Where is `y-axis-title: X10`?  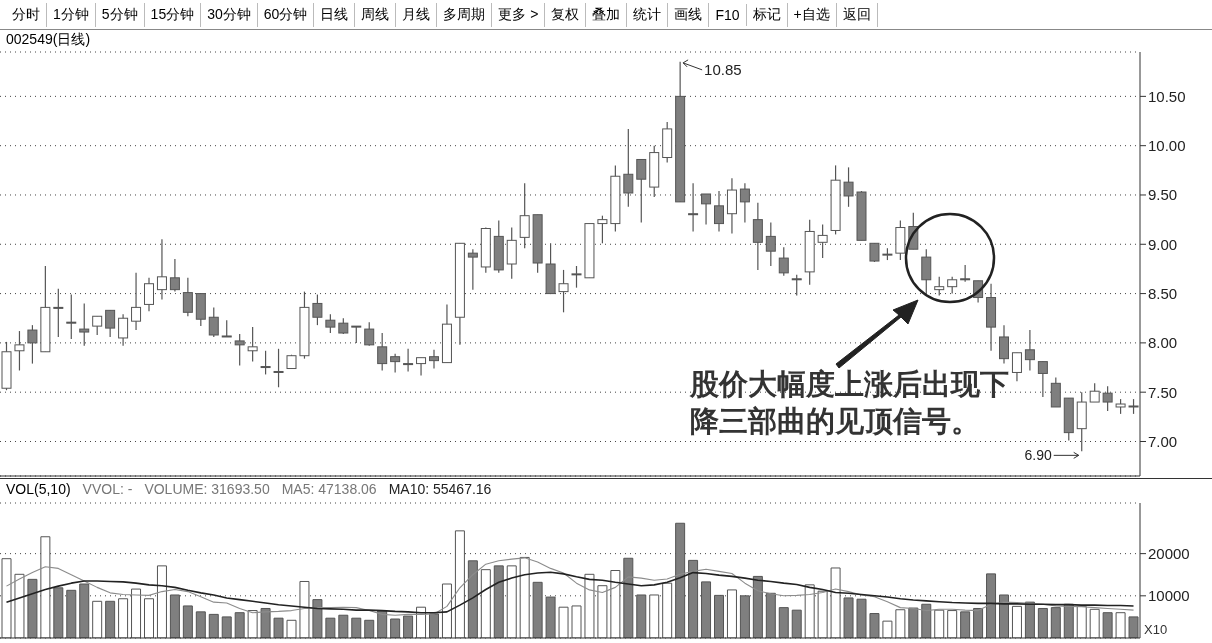
y-axis-title: X10 is located at coordinates (1156, 629).